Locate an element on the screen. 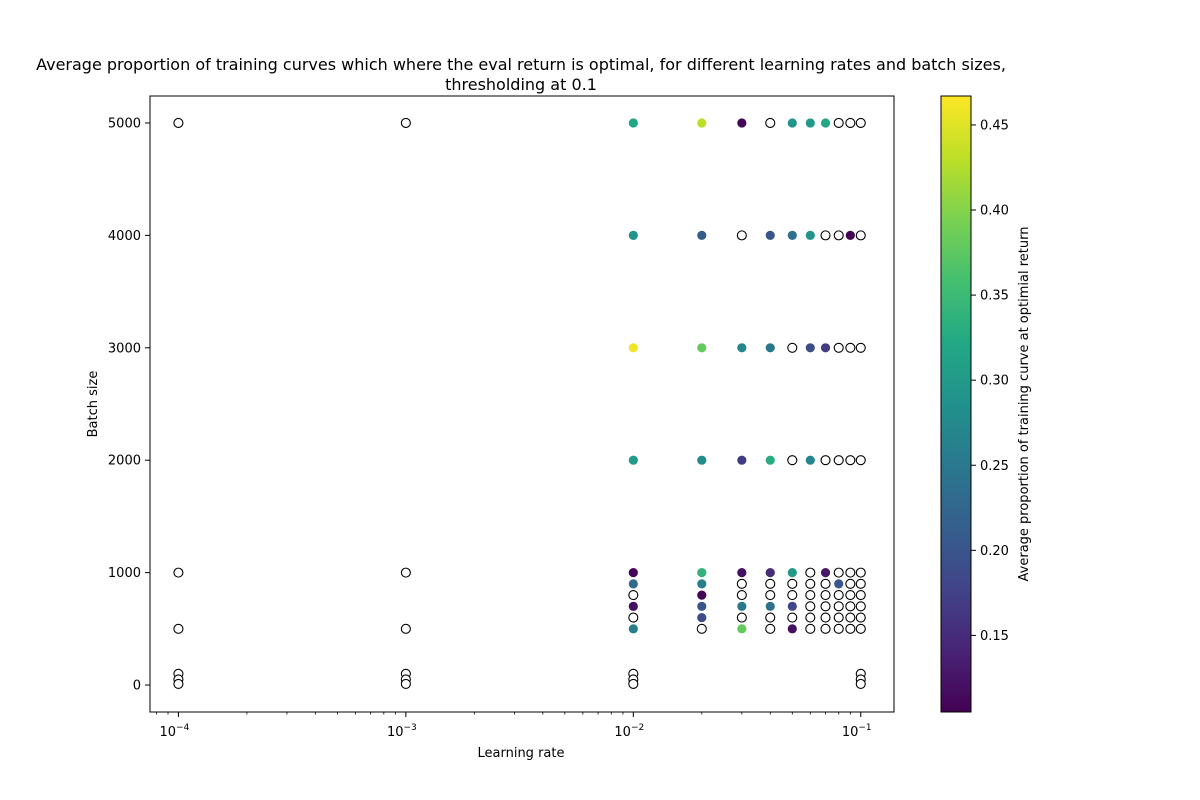 The width and height of the screenshot is (1200, 800). x-tick-label: 10⁻⁴ is located at coordinates (175, 731).